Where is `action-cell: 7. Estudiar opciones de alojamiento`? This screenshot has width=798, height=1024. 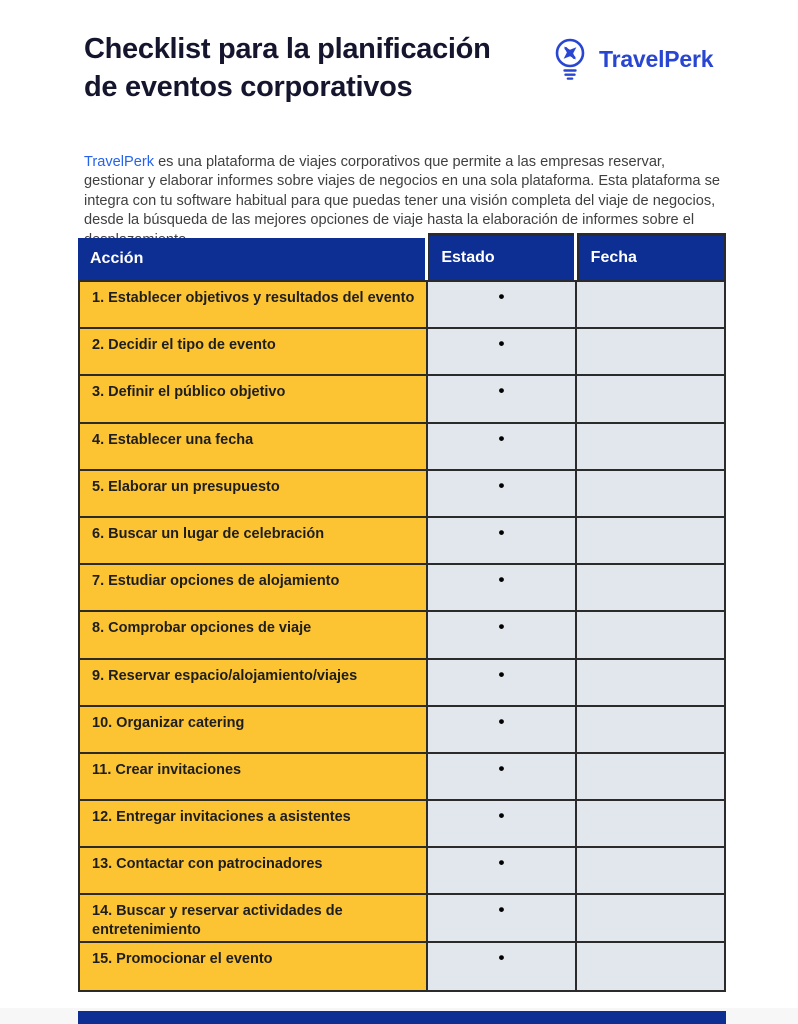 action-cell: 7. Estudiar opciones de alojamiento is located at coordinates (254, 588).